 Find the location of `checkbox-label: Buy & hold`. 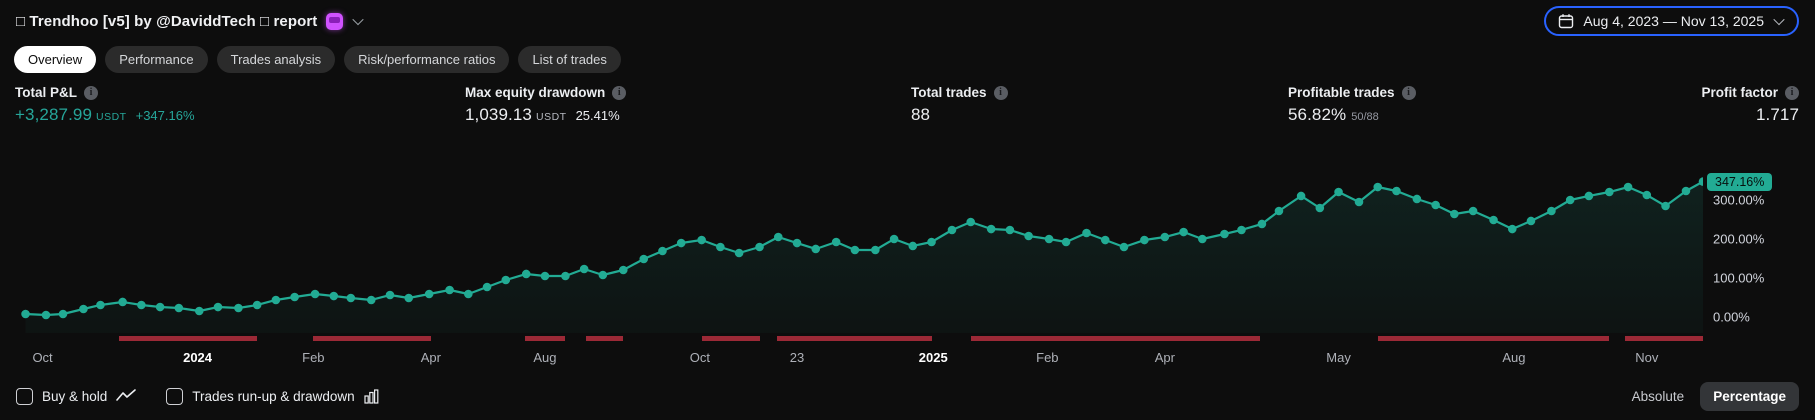

checkbox-label: Buy & hold is located at coordinates (75, 396).